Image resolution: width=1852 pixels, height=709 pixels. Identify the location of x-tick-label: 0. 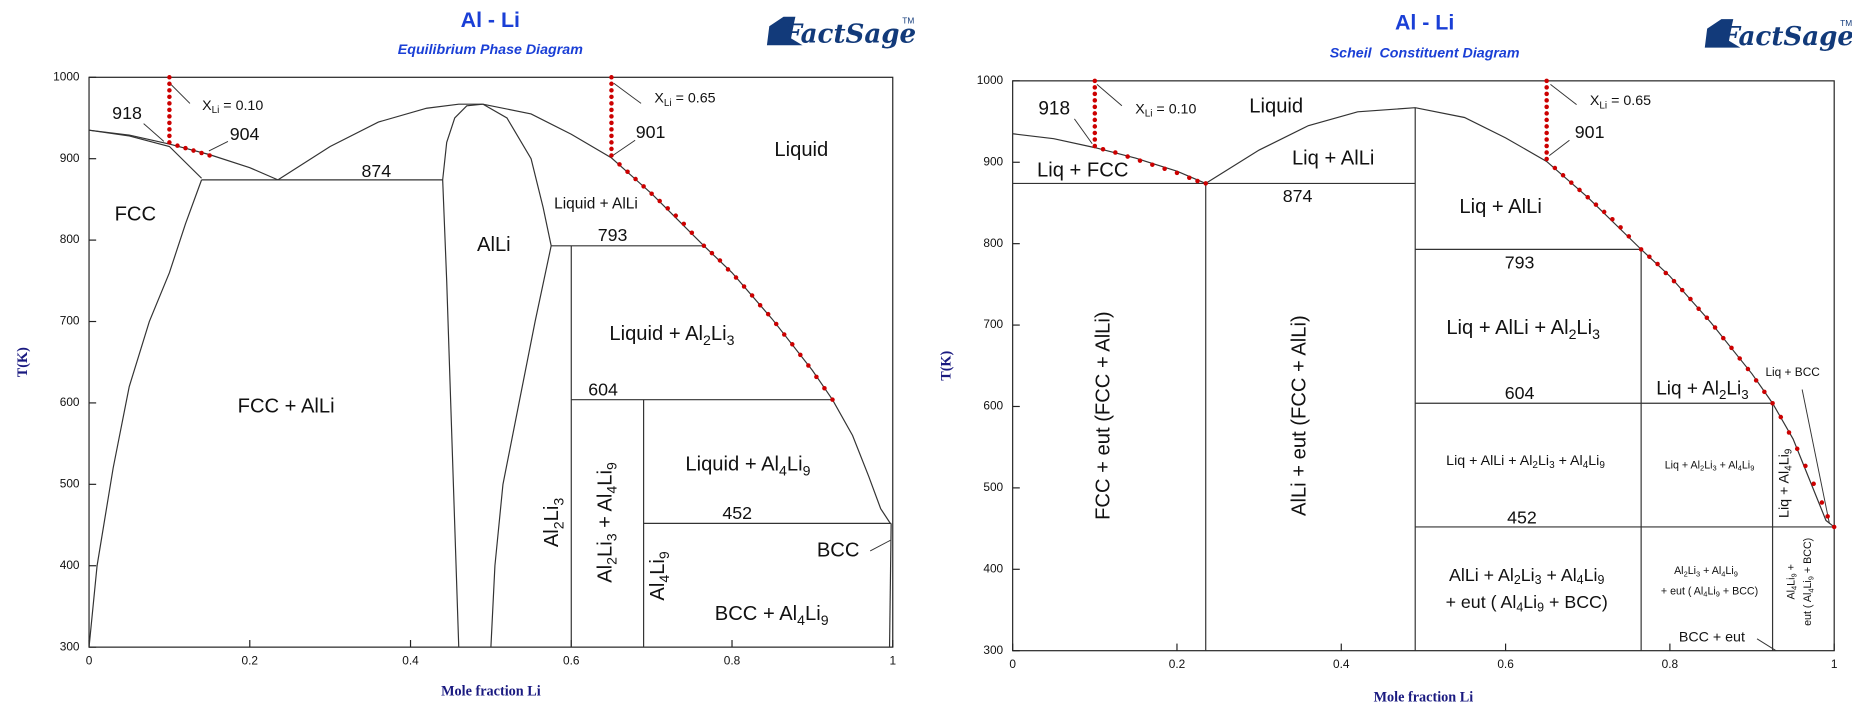
(1012, 664).